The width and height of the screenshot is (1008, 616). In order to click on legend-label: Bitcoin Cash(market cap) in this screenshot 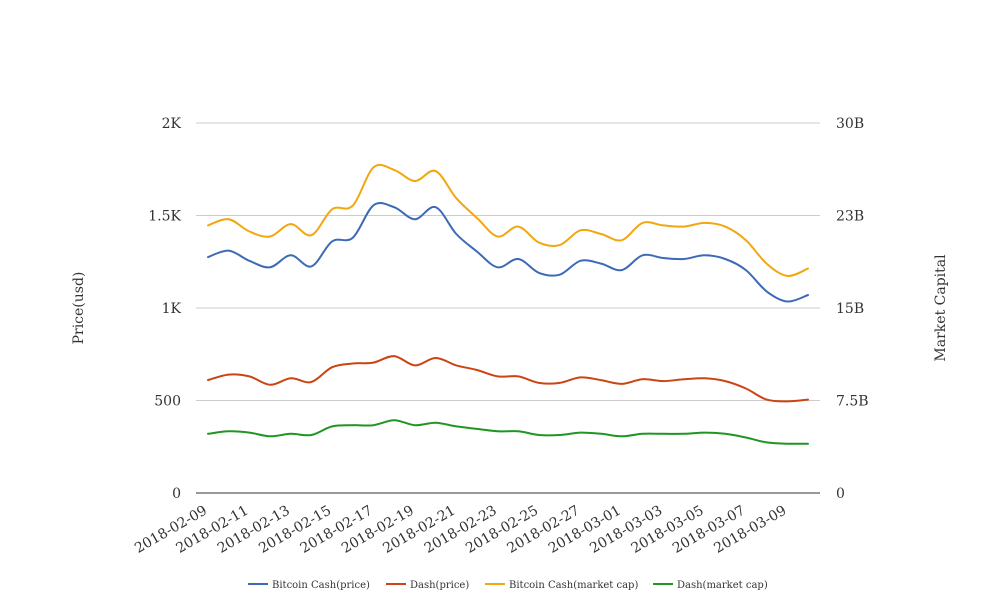, I will do `click(573, 585)`.